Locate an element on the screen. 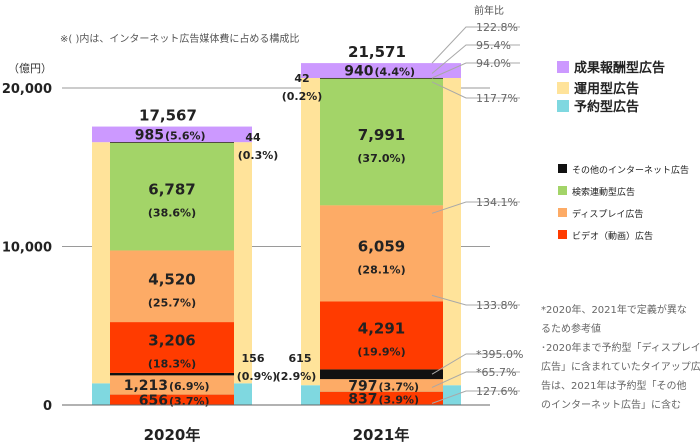 Image resolution: width=700 pixels, height=446 pixels. footnote-line: のインターネット広告」に含む is located at coordinates (611, 404).